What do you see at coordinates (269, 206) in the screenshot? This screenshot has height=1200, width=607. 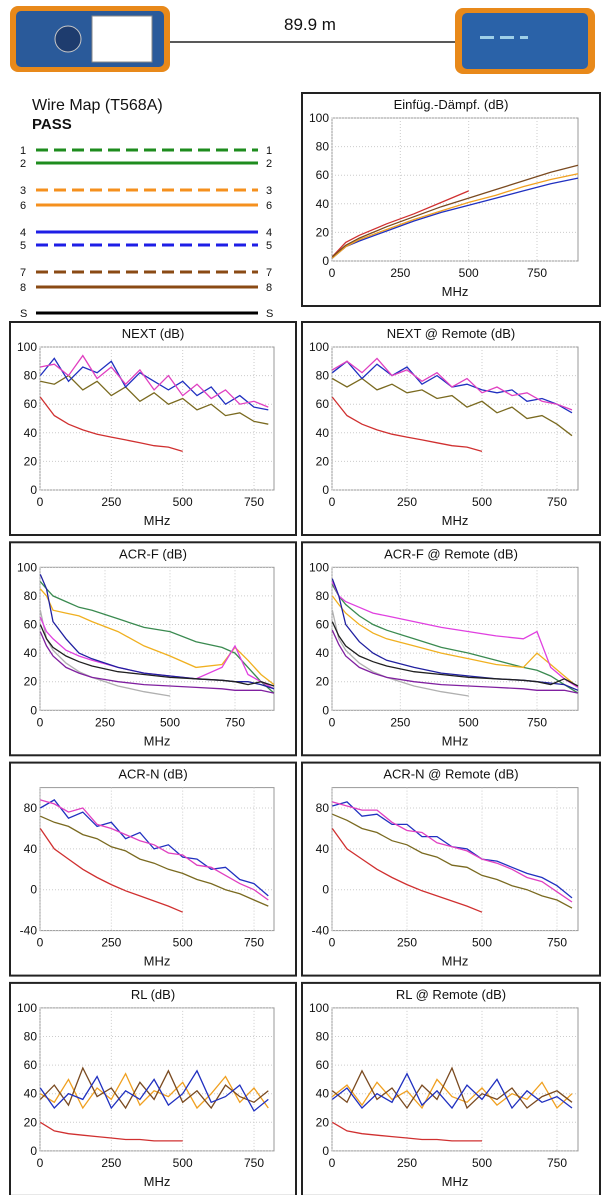 I see `pin-label: 6` at bounding box center [269, 206].